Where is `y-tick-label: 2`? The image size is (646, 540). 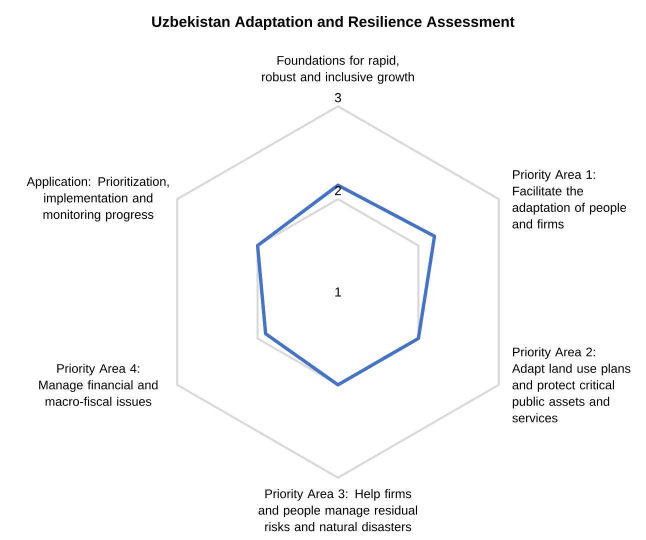
y-tick-label: 2 is located at coordinates (338, 191).